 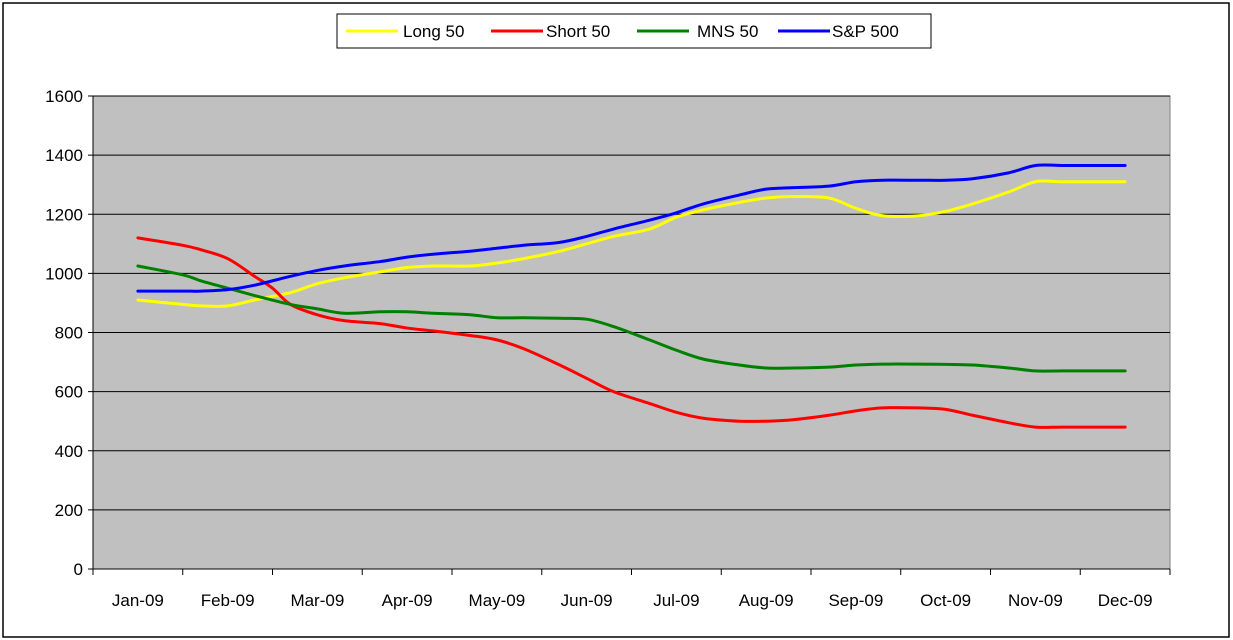 I want to click on x-tick-label-feb-09: Feb-09, so click(x=228, y=600).